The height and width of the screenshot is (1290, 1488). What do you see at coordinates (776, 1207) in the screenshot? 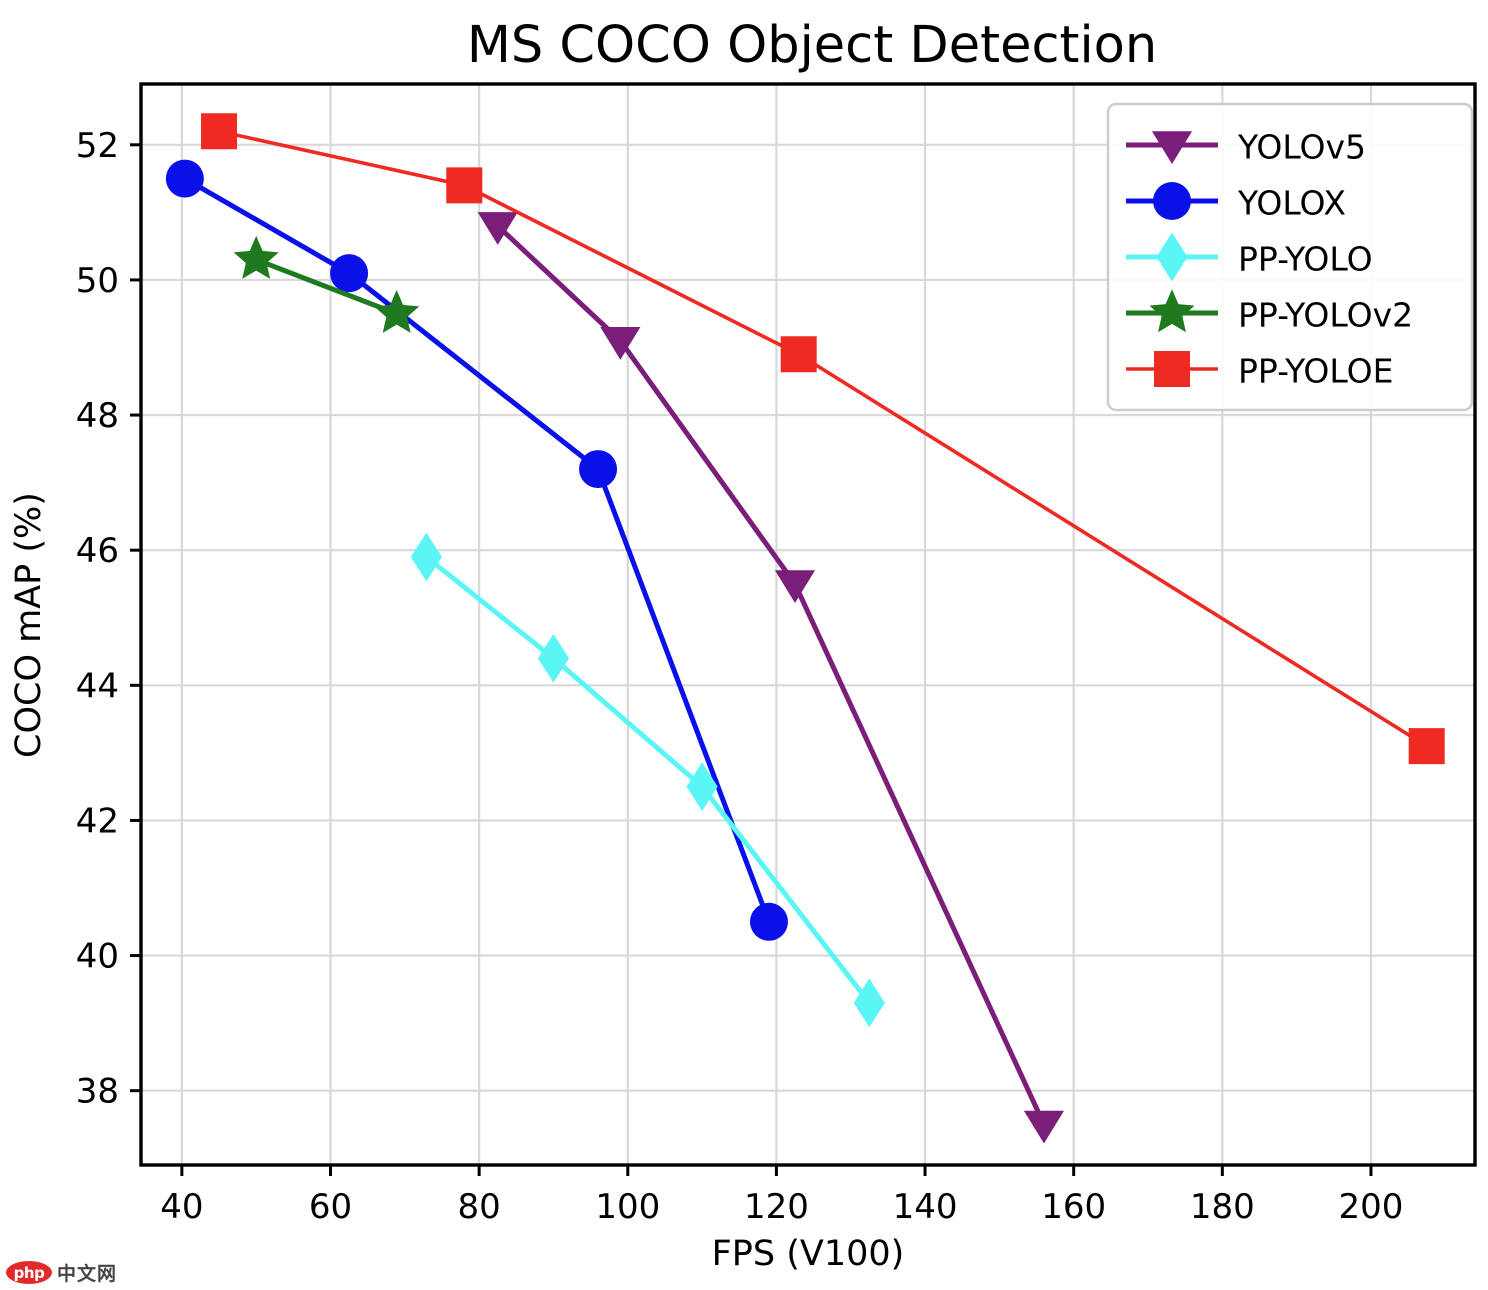
I see `x-tick-label: 120` at bounding box center [776, 1207].